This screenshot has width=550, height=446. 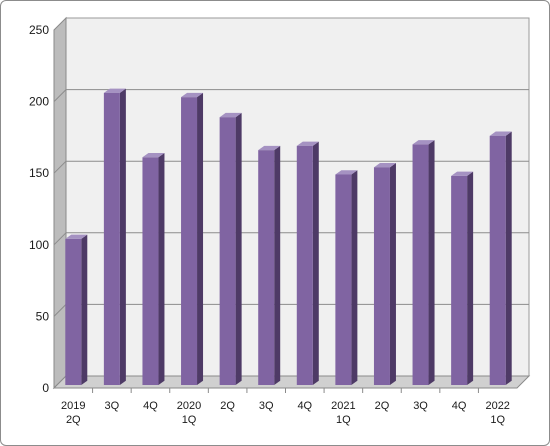 What do you see at coordinates (39, 245) in the screenshot?
I see `y-tick-label: 100` at bounding box center [39, 245].